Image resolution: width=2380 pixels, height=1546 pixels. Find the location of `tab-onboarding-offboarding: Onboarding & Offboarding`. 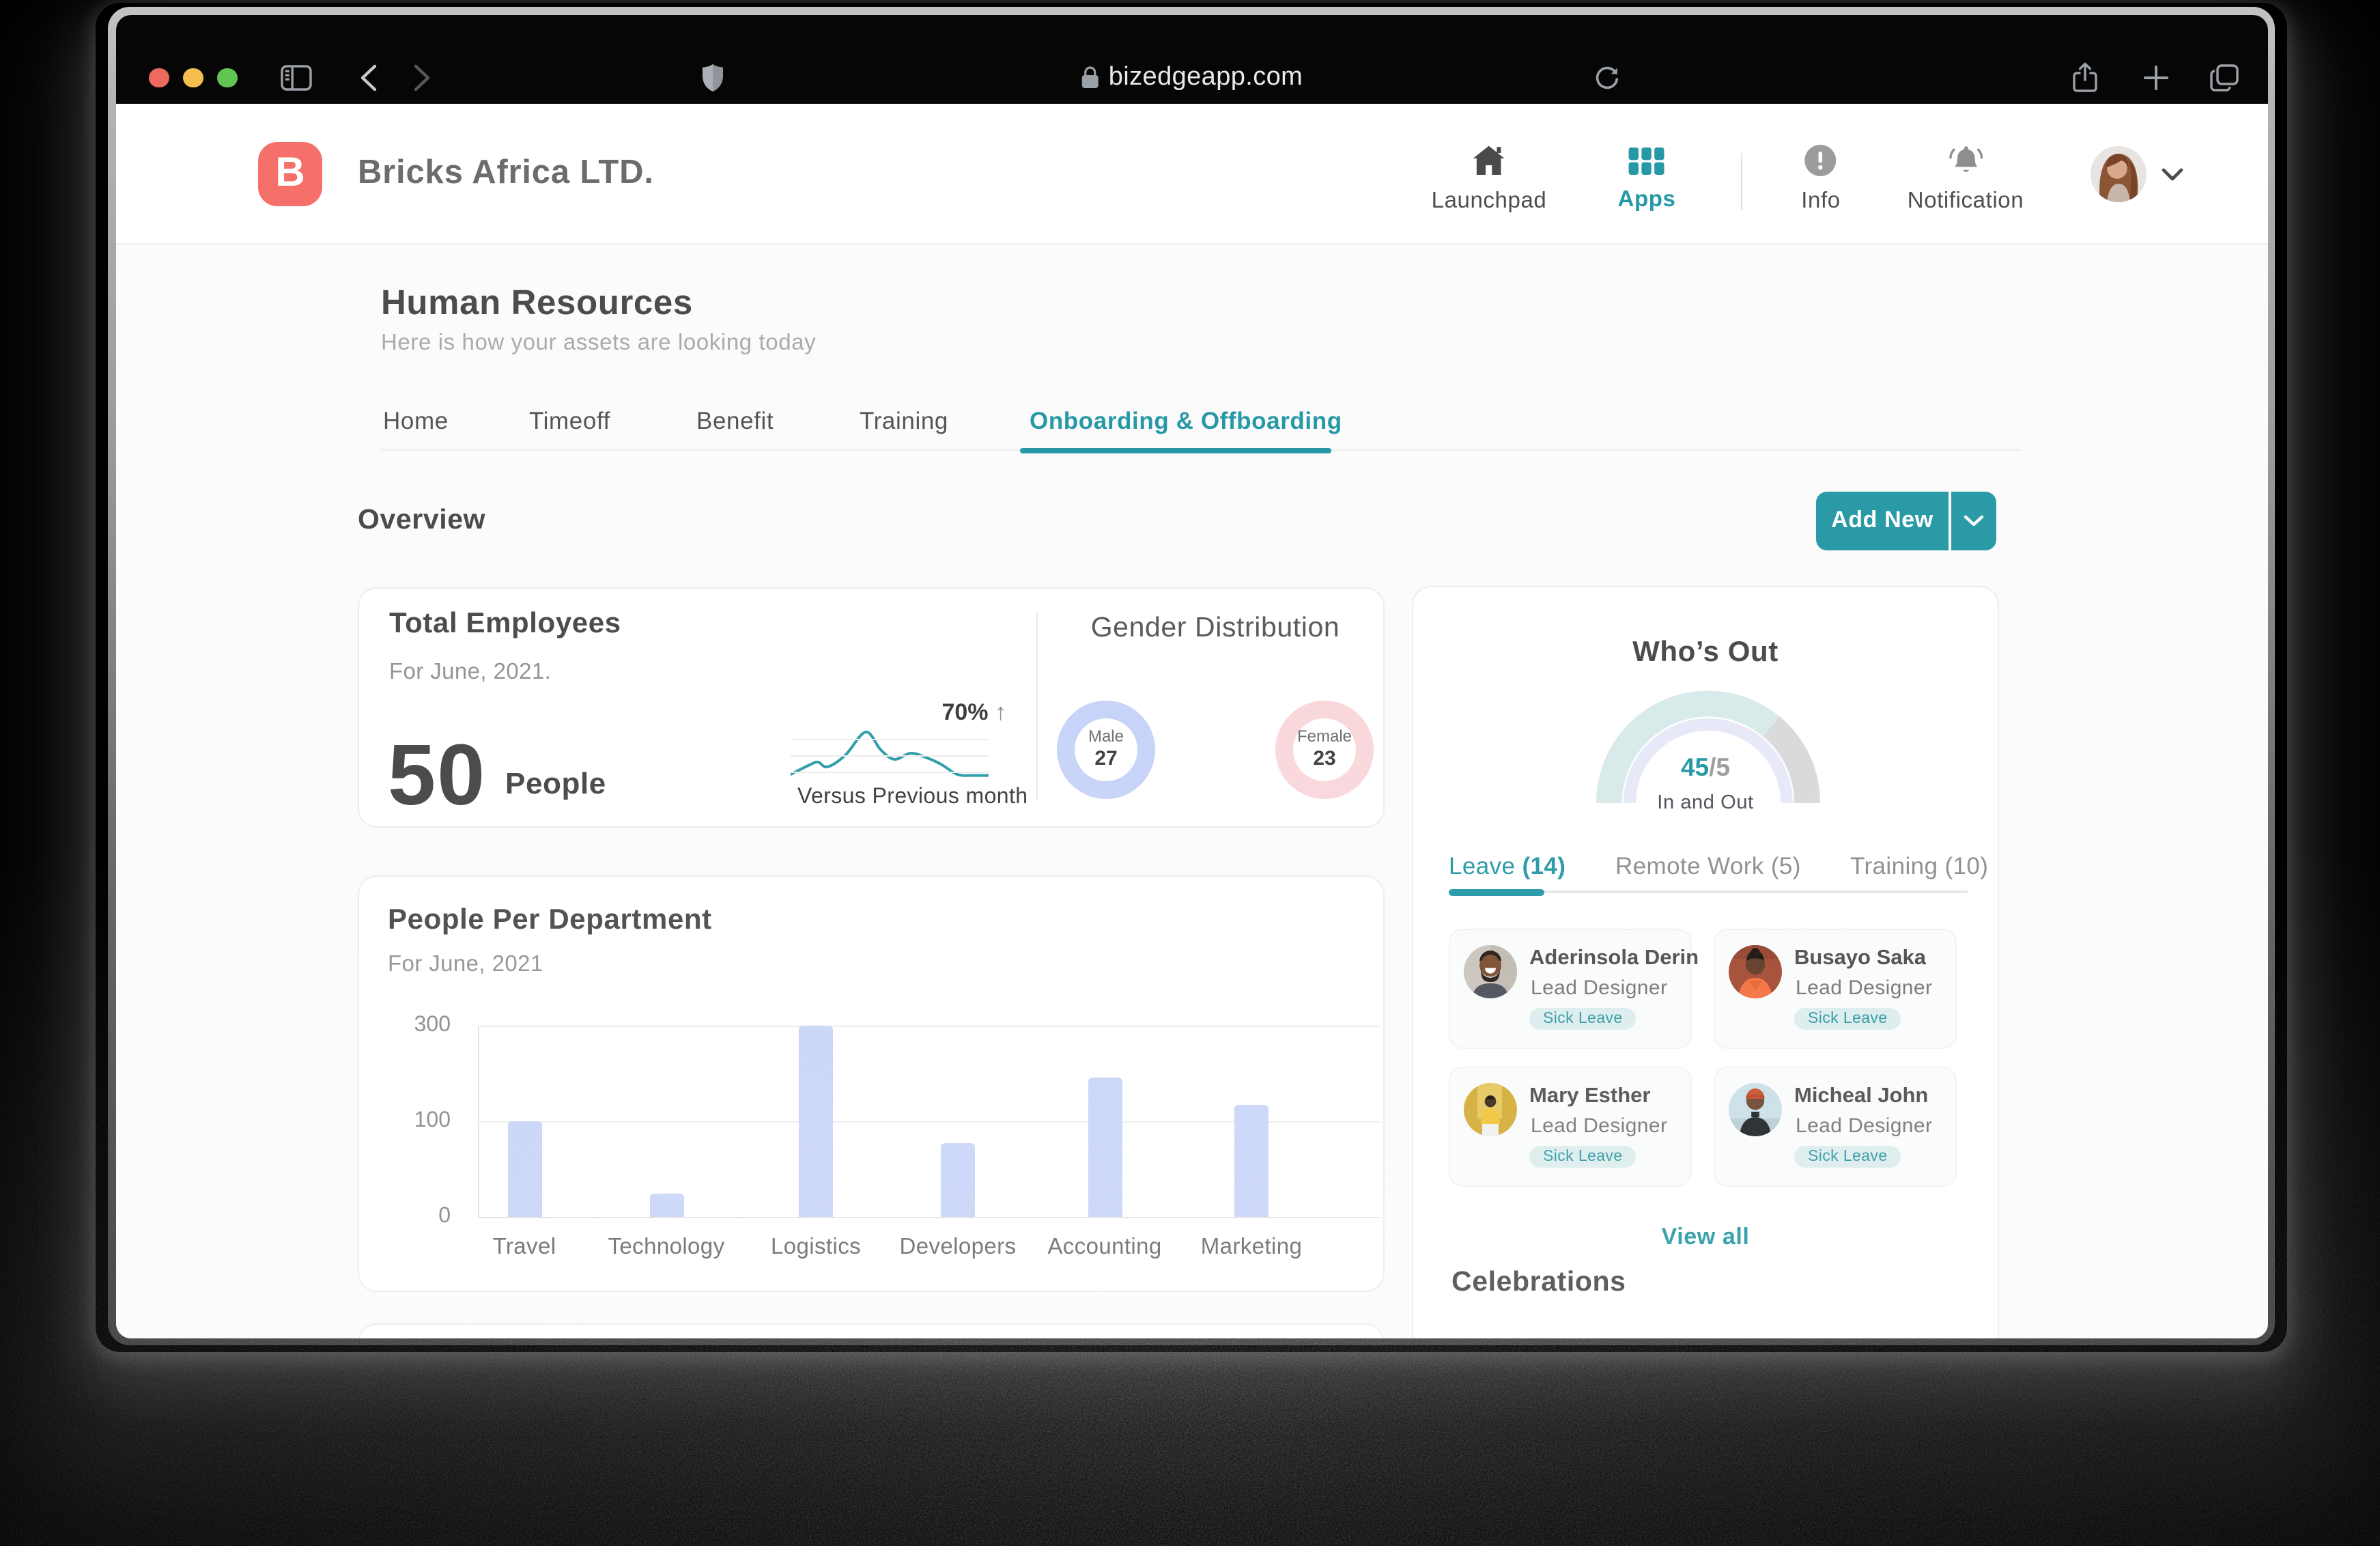

tab-onboarding-offboarding: Onboarding & Offboarding is located at coordinates (1186, 420).